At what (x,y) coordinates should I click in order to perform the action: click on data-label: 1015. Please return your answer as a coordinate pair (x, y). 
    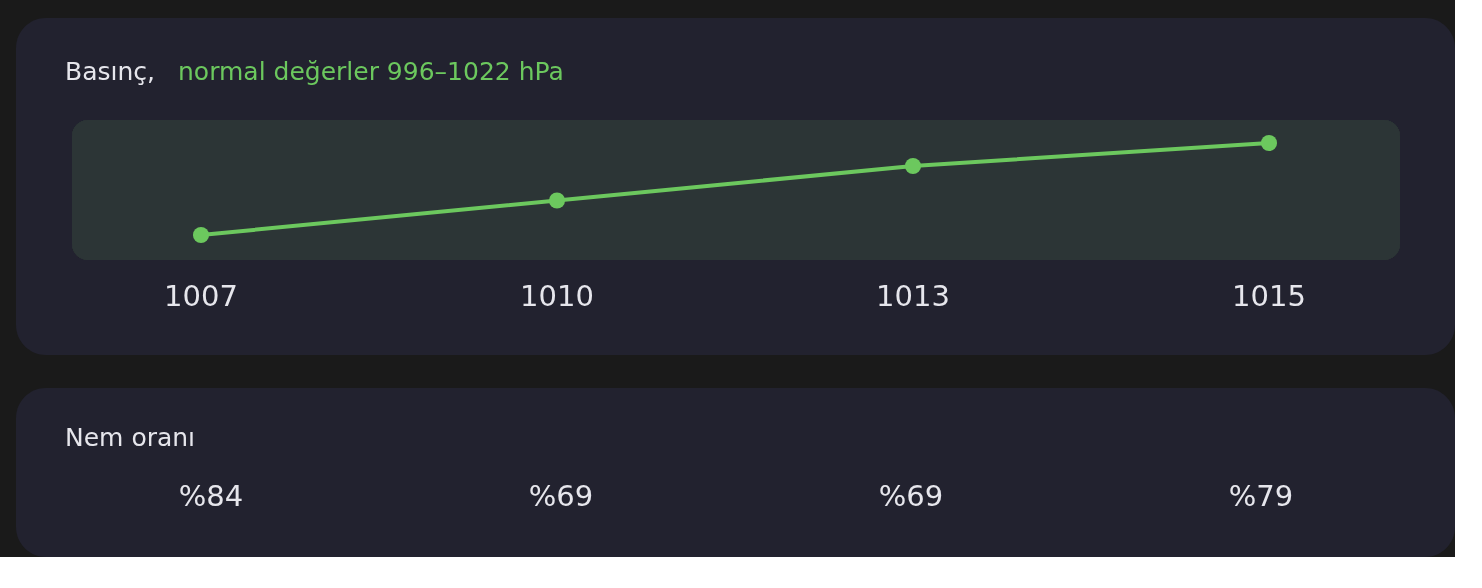
    Looking at the image, I should click on (1269, 296).